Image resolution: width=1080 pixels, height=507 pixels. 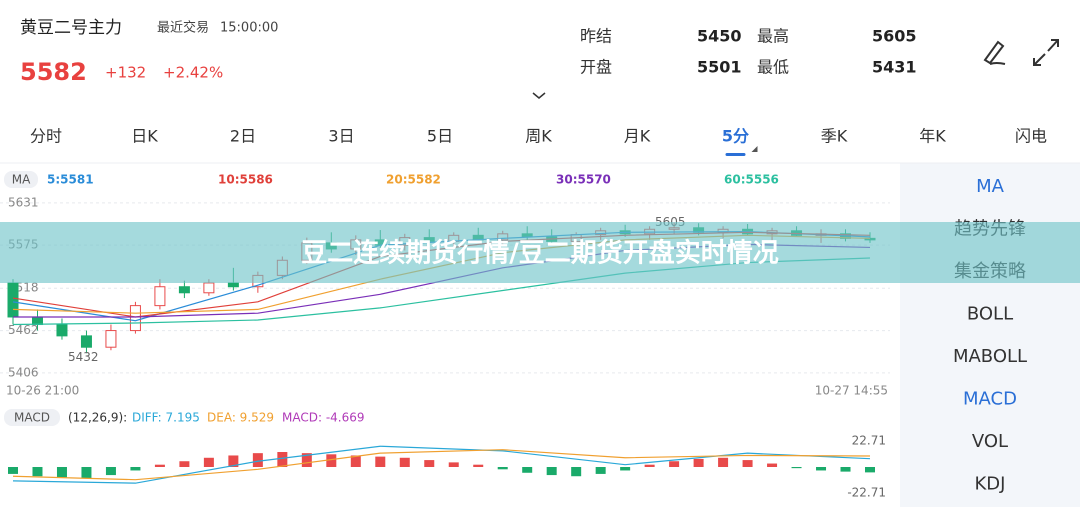 What do you see at coordinates (751, 180) in the screenshot?
I see `legend-entry: 60:5556` at bounding box center [751, 180].